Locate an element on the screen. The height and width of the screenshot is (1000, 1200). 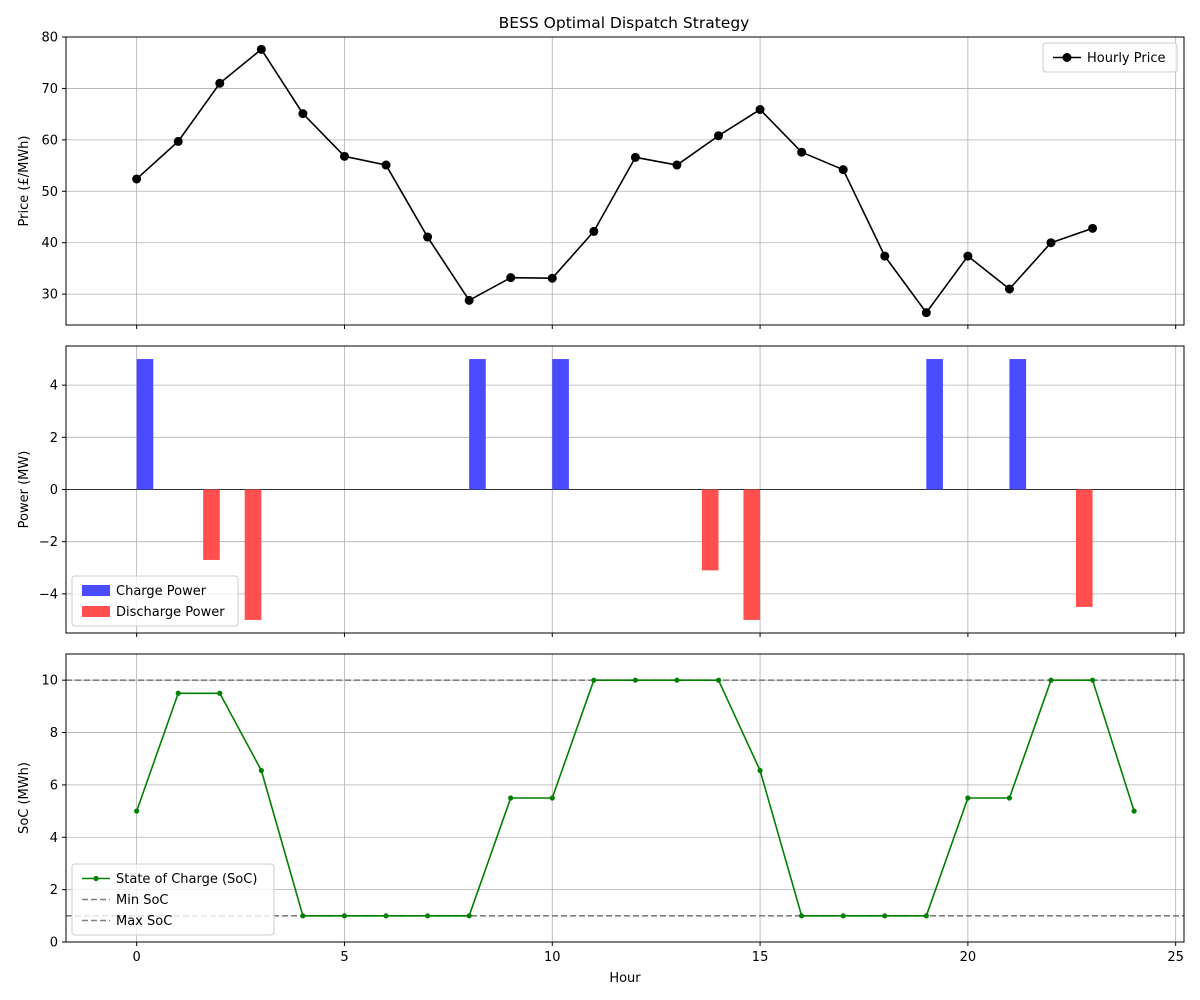
legend-label-hourly-price: Hourly Price is located at coordinates (1126, 58).